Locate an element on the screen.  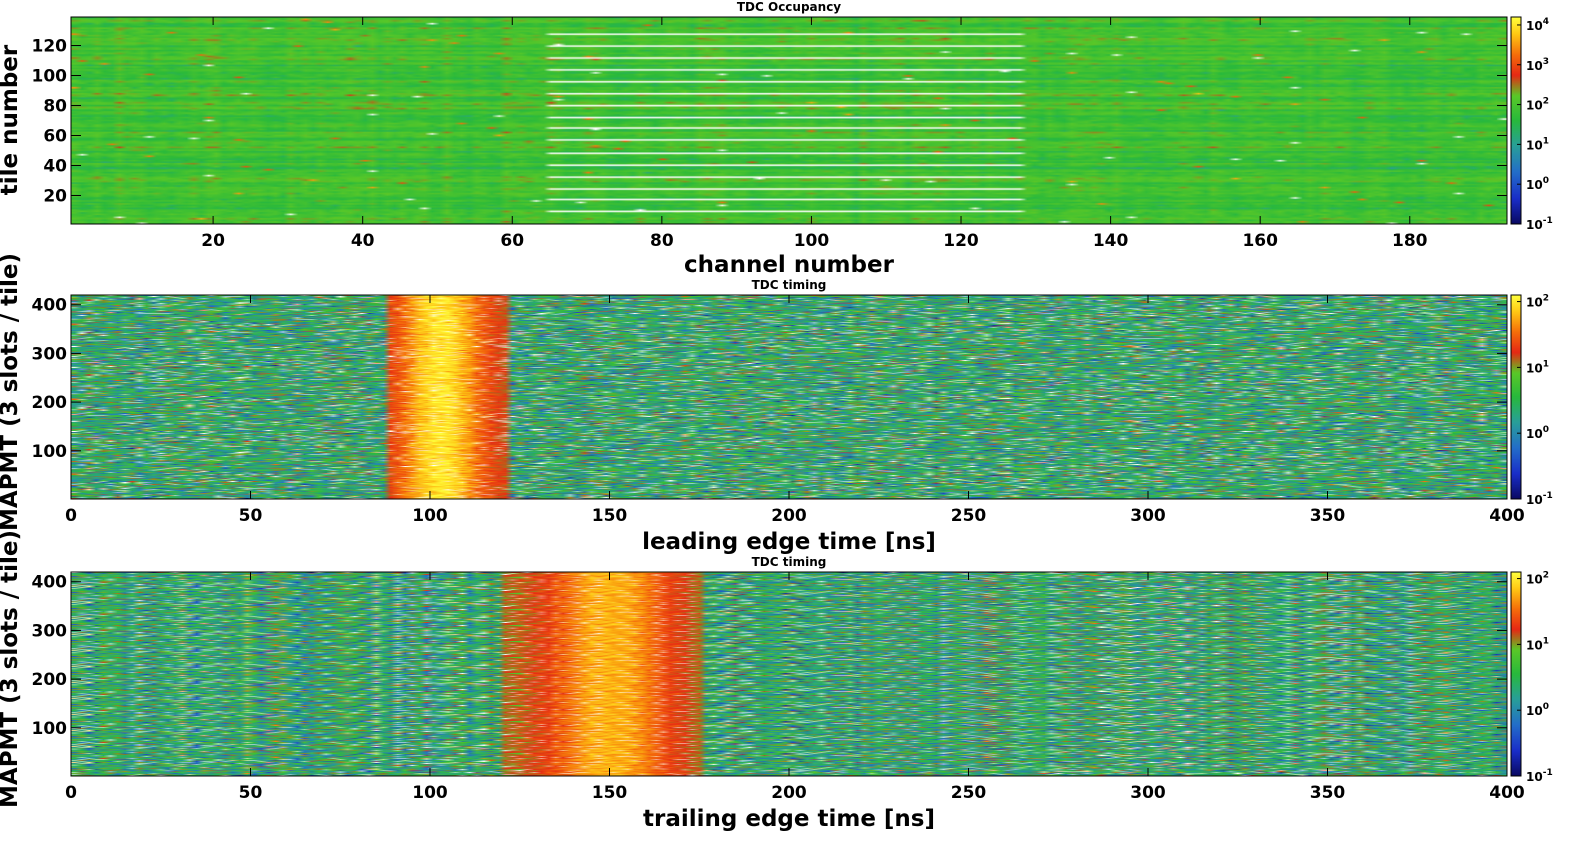
trailing-timing-colorbar-frame is located at coordinates (1516, 674).